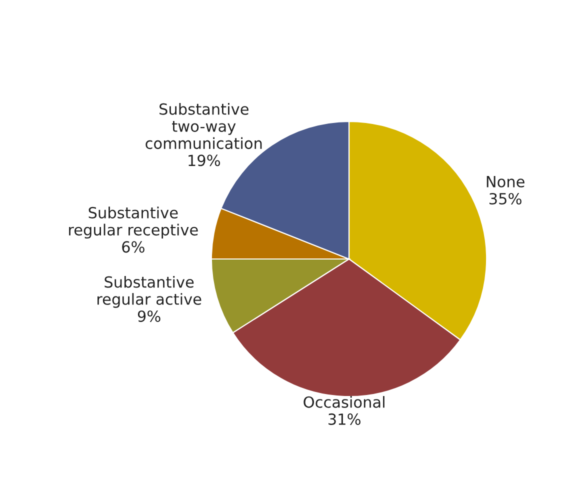  Describe the element at coordinates (344, 402) in the screenshot. I see `slice-label: Occasional` at that location.